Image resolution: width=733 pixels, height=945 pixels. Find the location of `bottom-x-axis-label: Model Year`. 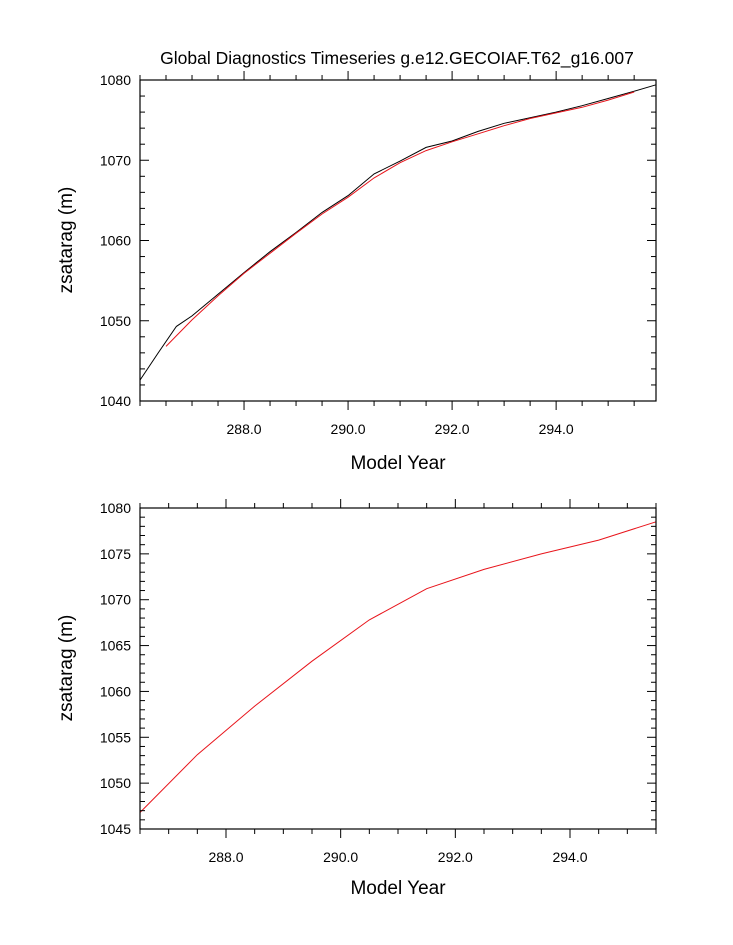

bottom-x-axis-label: Model Year is located at coordinates (398, 888).